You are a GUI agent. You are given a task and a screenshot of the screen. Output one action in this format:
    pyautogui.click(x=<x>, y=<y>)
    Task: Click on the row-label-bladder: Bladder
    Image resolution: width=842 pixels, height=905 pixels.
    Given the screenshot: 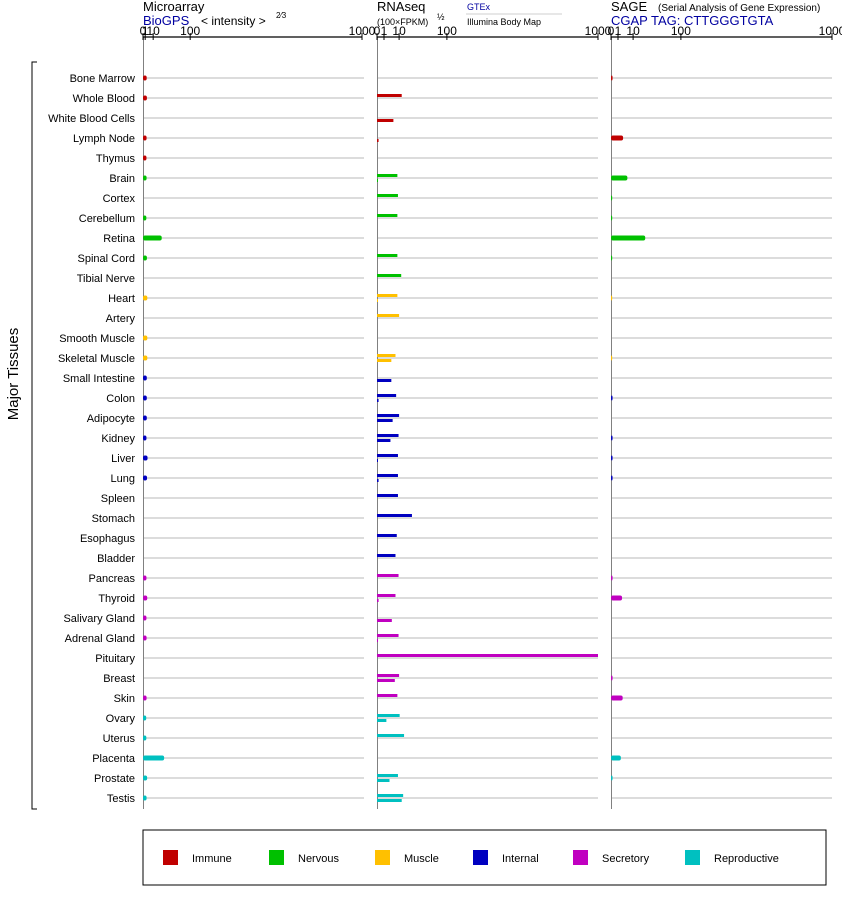 What is the action you would take?
    pyautogui.click(x=116, y=559)
    